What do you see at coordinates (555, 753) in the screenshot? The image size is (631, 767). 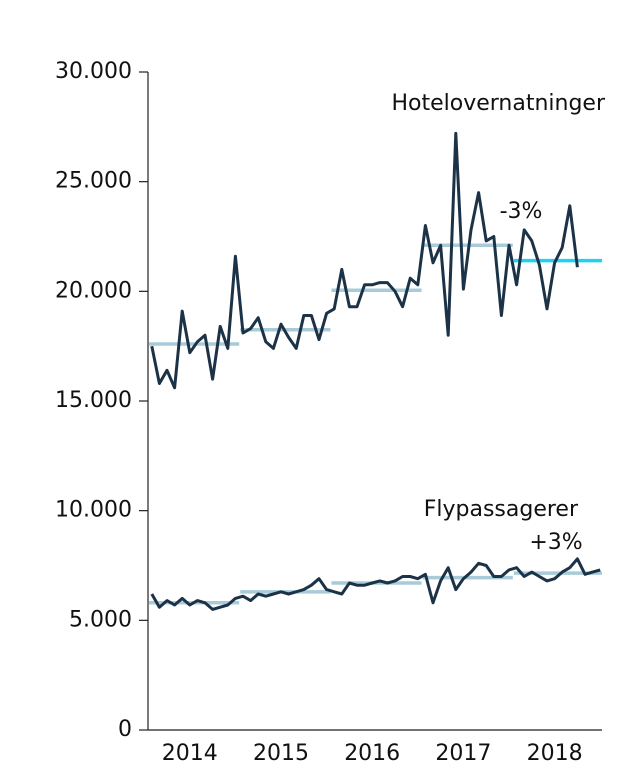 I see `x-tick-label: 2018` at bounding box center [555, 753].